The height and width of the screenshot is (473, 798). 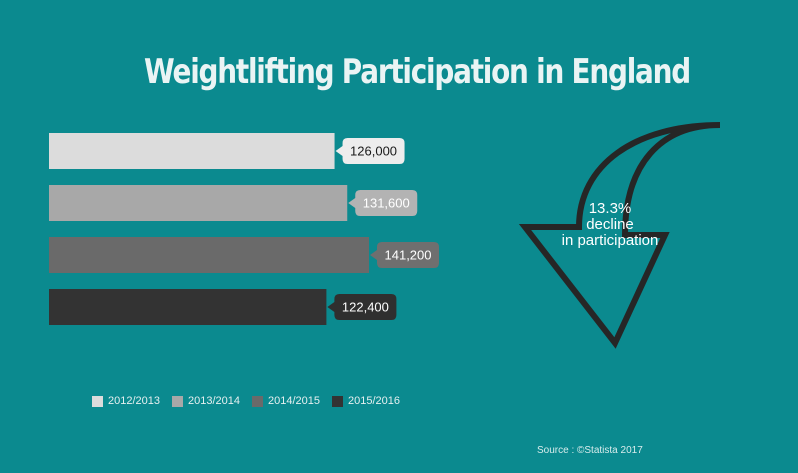 I want to click on data-label: 141,200, so click(x=408, y=255).